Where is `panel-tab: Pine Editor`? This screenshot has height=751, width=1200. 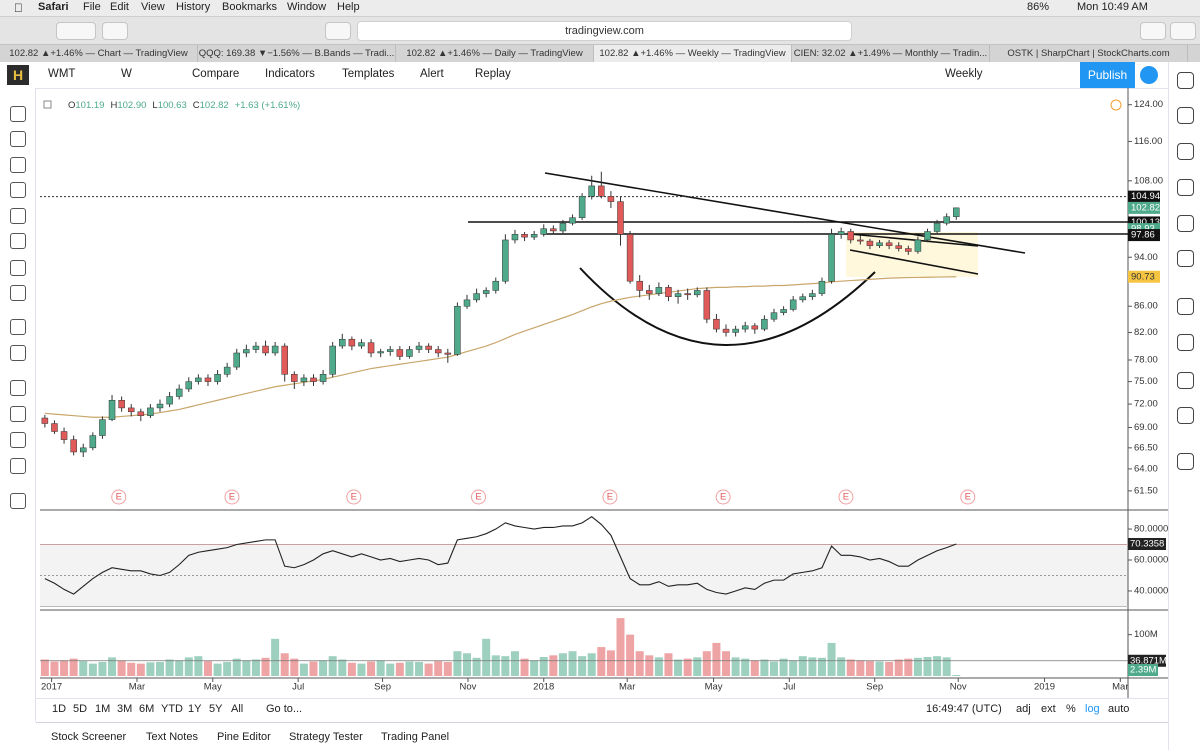 panel-tab: Pine Editor is located at coordinates (244, 737).